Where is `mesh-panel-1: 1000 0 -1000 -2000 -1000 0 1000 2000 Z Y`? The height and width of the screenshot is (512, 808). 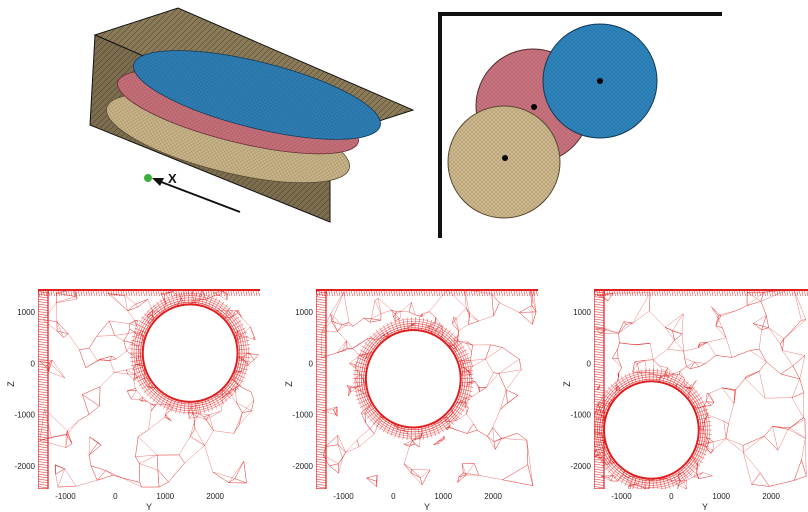
mesh-panel-1: 1000 0 -1000 -2000 -1000 0 1000 2000 Z Y is located at coordinates (133, 400).